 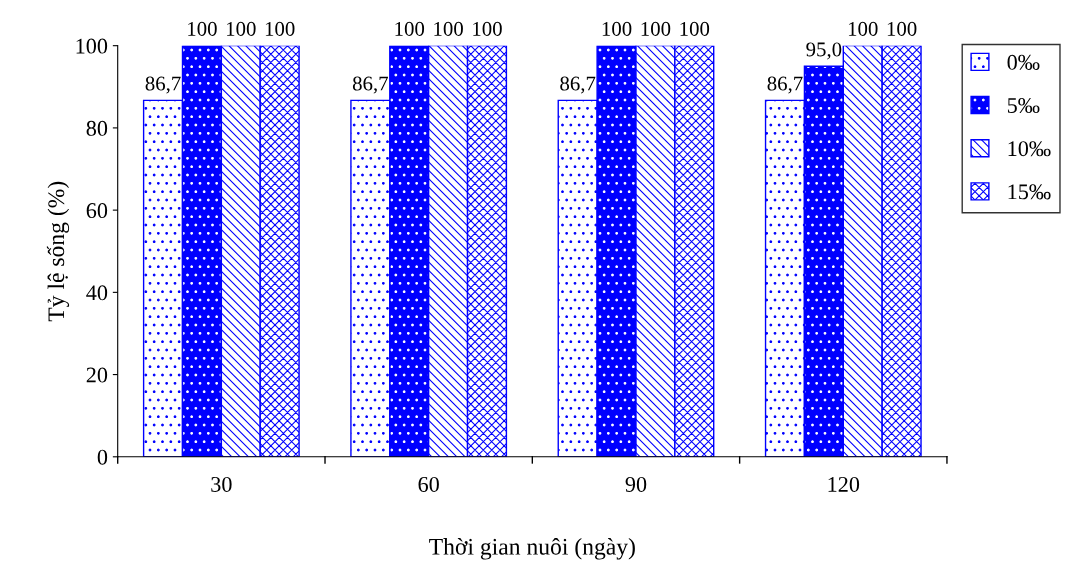 What do you see at coordinates (636, 484) in the screenshot?
I see `x-tick-label: 90` at bounding box center [636, 484].